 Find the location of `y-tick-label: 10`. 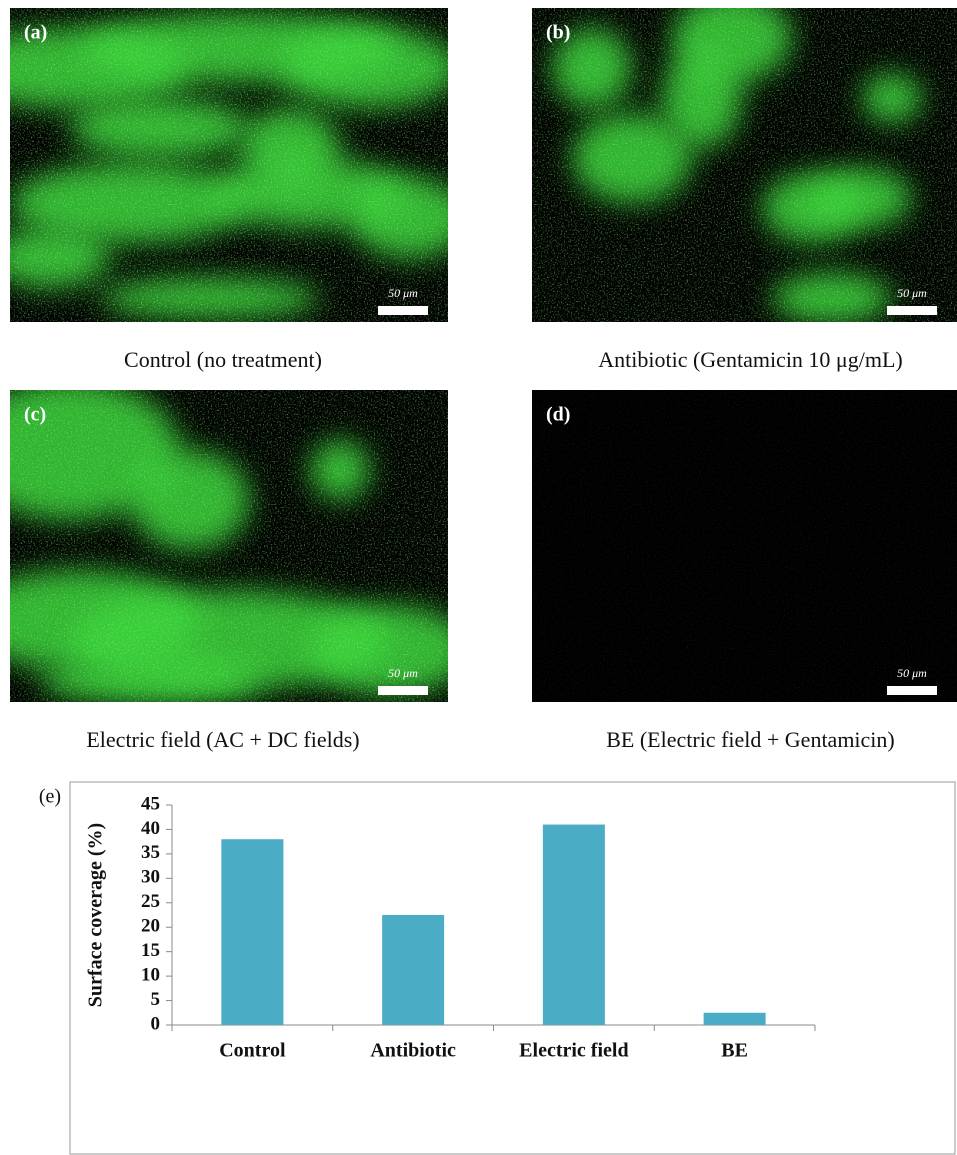

y-tick-label: 10 is located at coordinates (150, 974).